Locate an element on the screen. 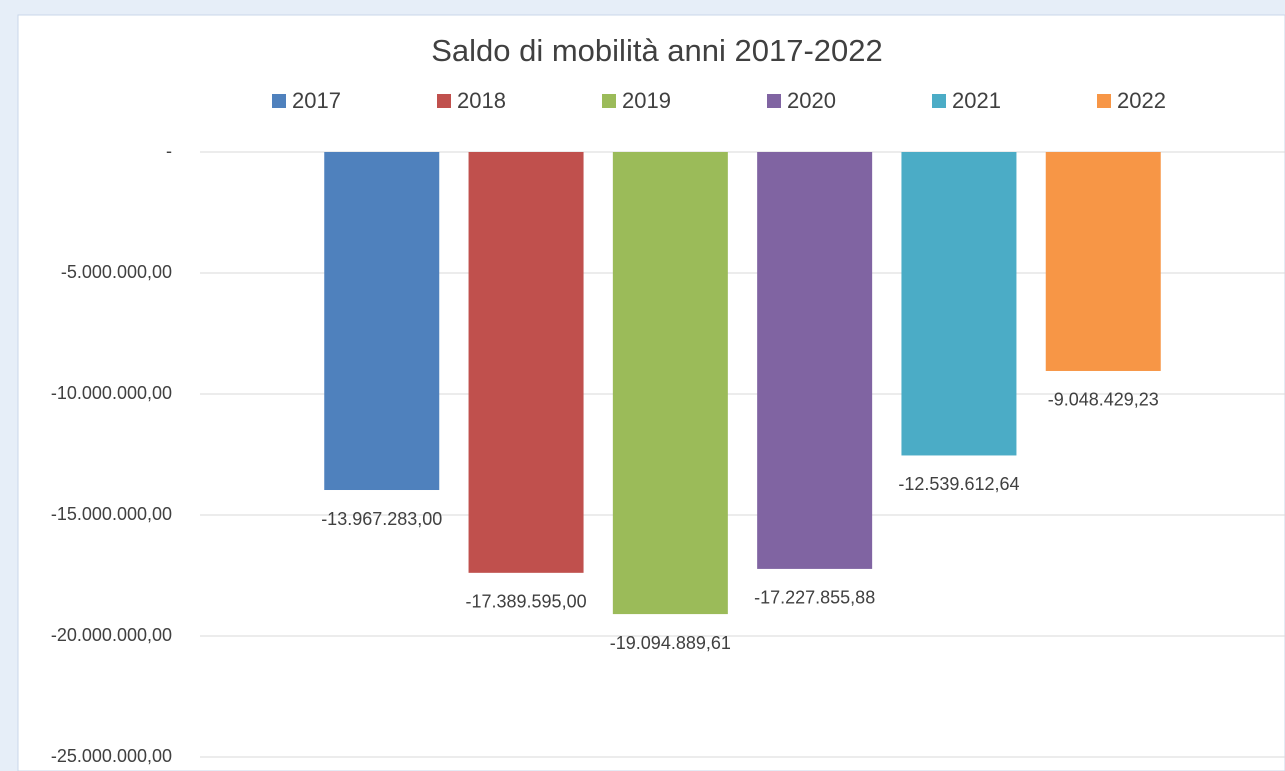 The image size is (1285, 771). data-label: -19.094.889,61 is located at coordinates (670, 643).